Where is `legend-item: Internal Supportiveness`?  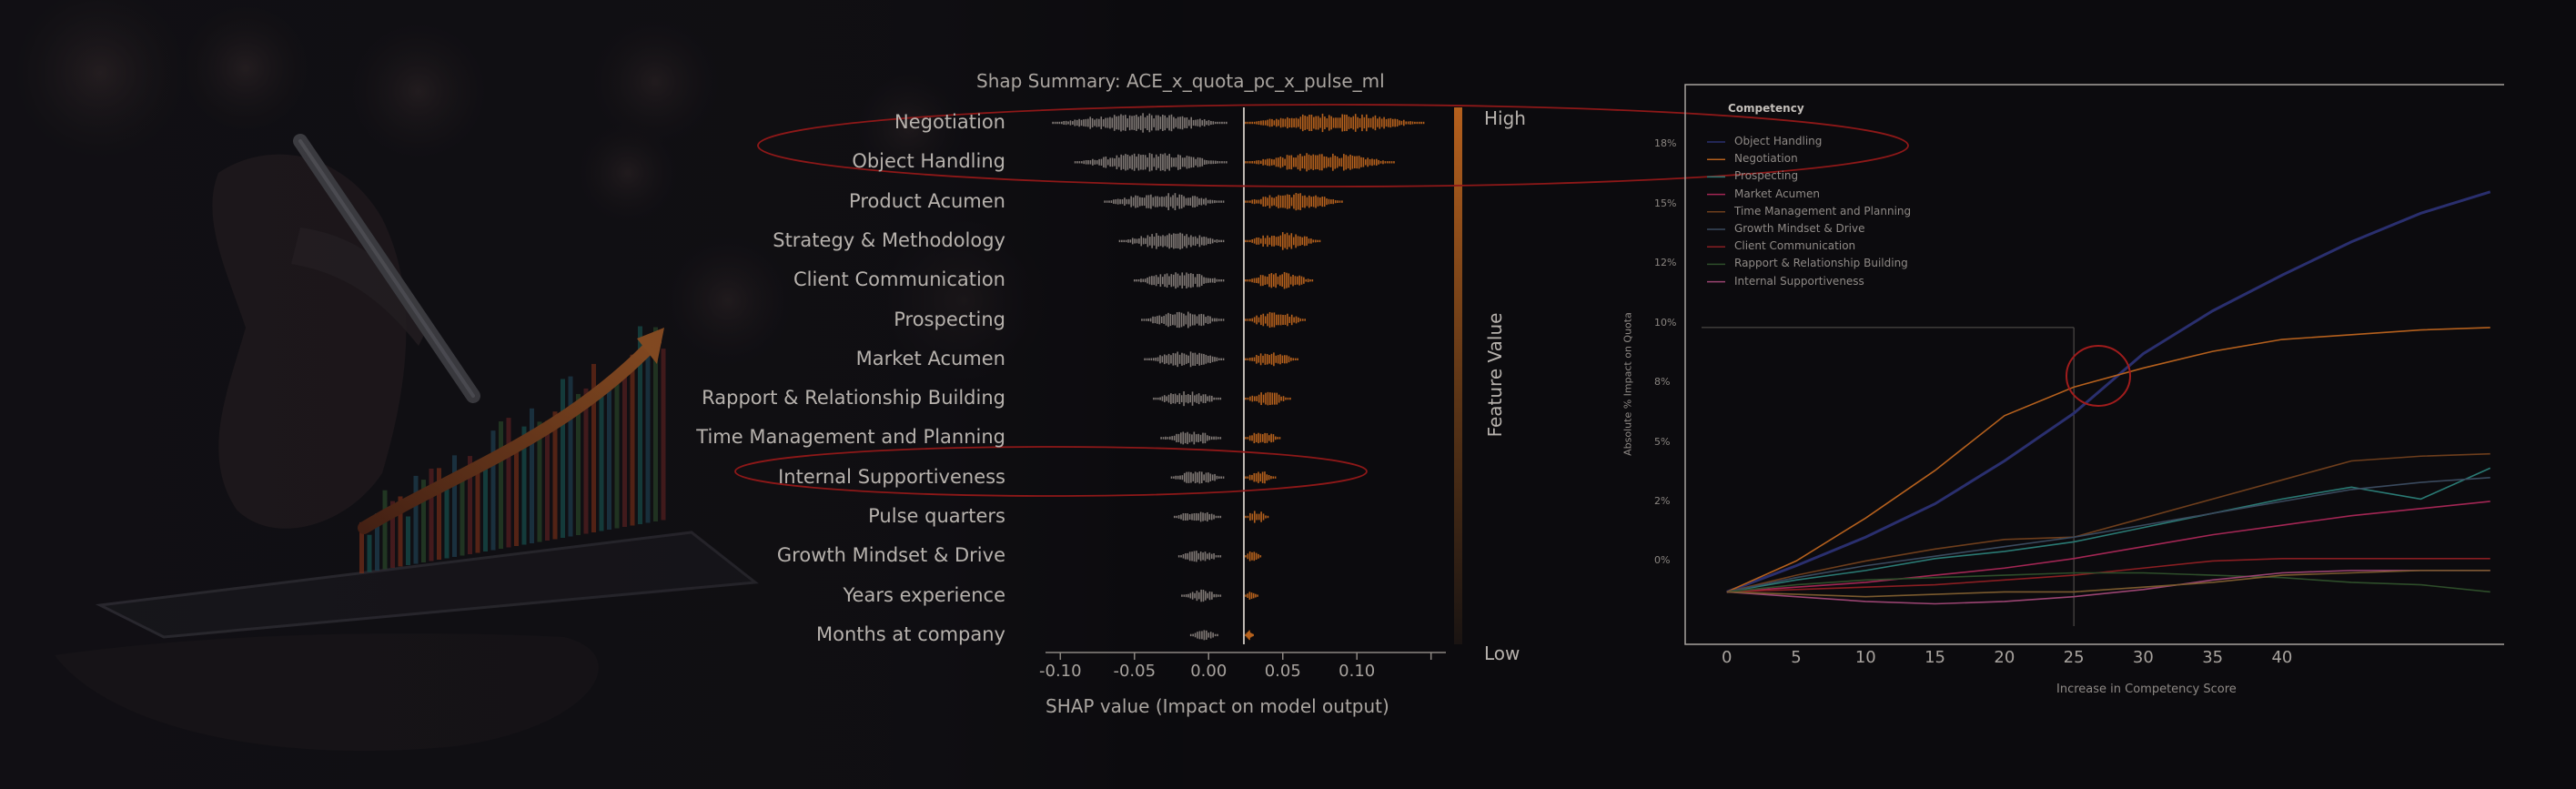
legend-item: Internal Supportiveness is located at coordinates (1799, 281).